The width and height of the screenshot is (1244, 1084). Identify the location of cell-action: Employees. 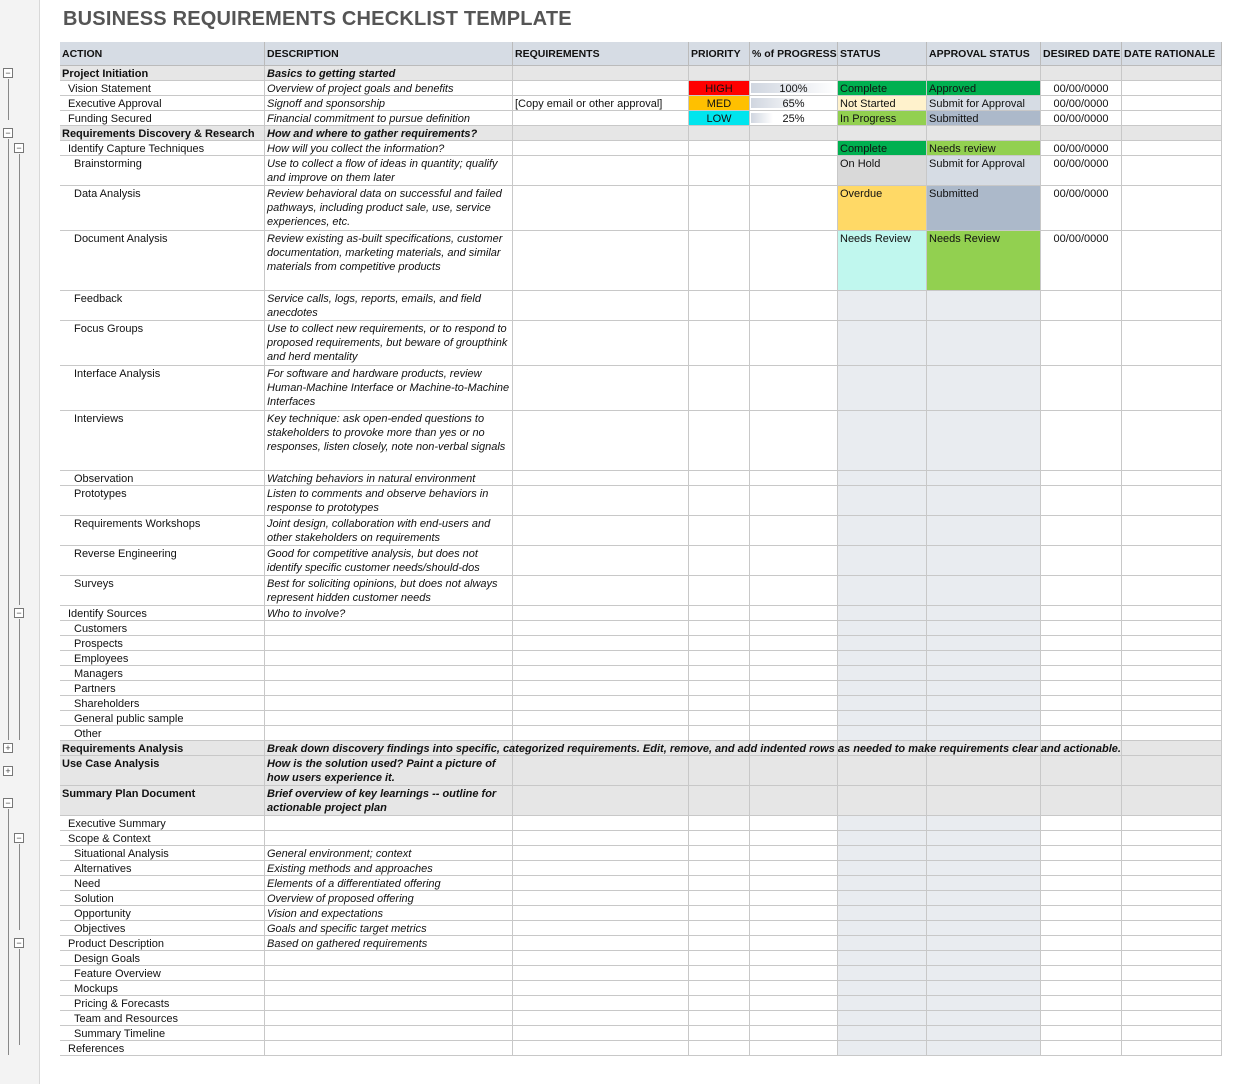
(162, 658).